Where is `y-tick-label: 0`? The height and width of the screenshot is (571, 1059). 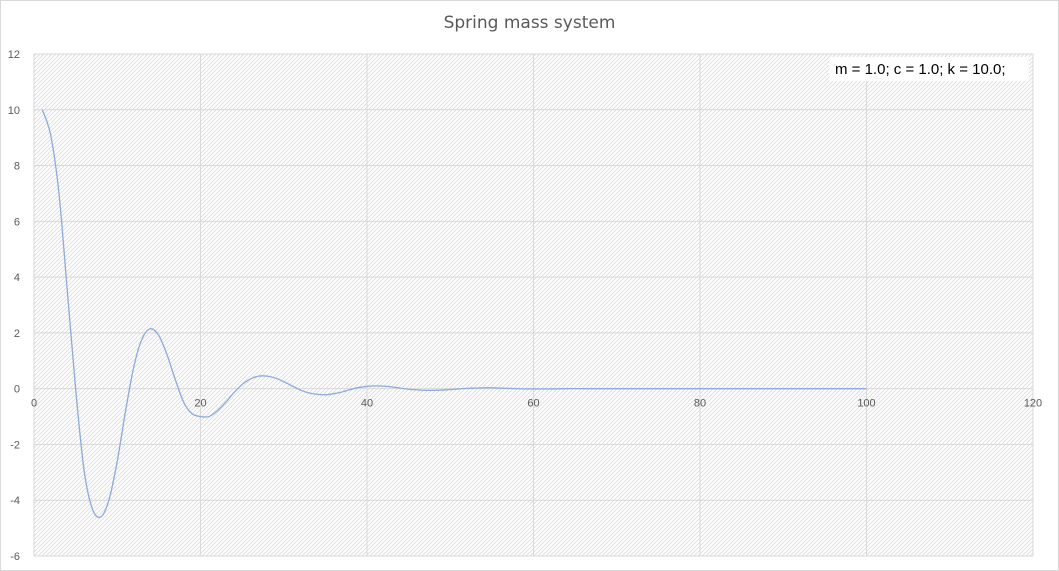 y-tick-label: 0 is located at coordinates (17, 390).